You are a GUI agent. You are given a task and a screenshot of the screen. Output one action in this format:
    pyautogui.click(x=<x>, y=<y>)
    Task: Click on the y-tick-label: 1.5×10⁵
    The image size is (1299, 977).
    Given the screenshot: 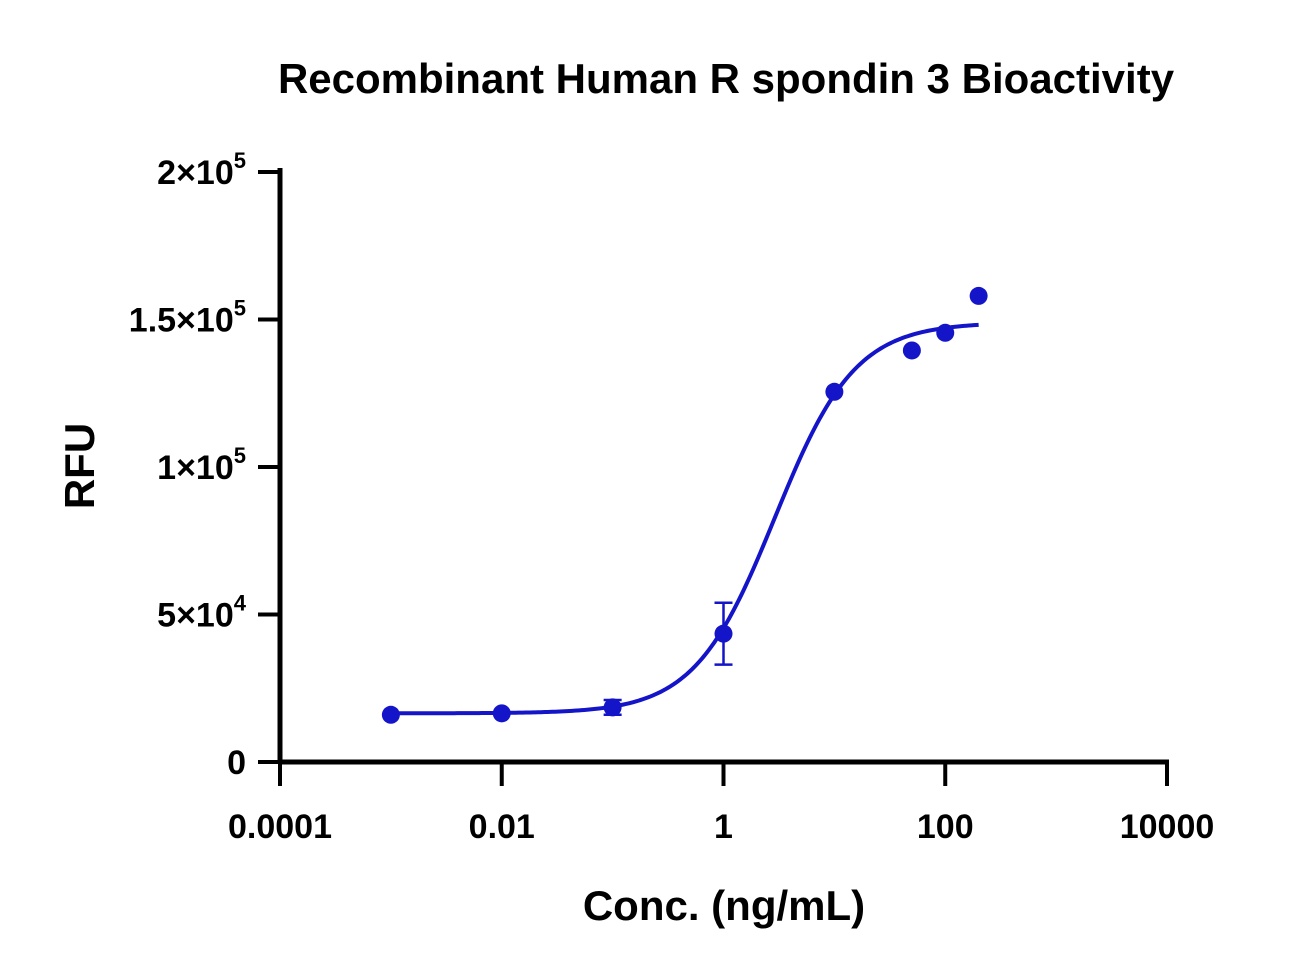 What is the action you would take?
    pyautogui.click(x=187, y=318)
    